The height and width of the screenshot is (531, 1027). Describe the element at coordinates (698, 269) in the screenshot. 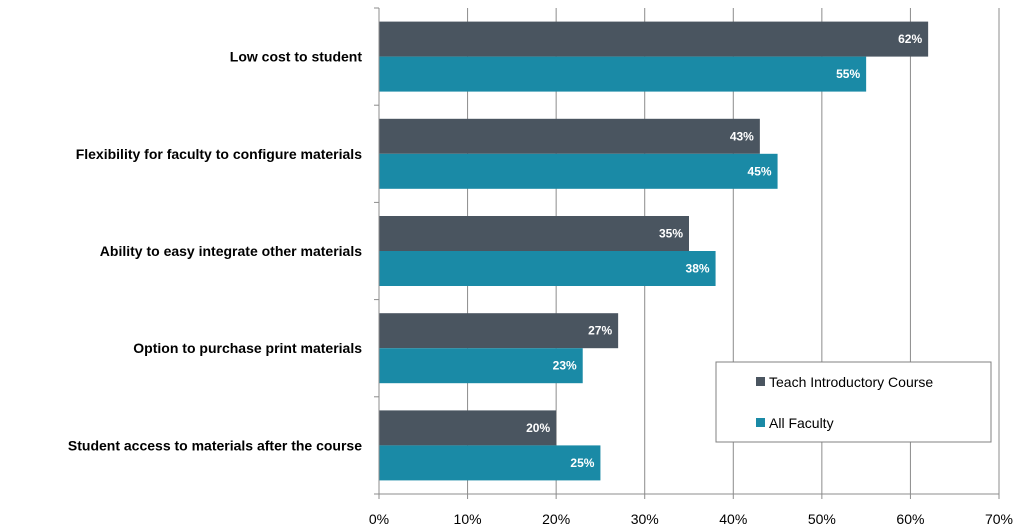

I see `data-label: 38%` at that location.